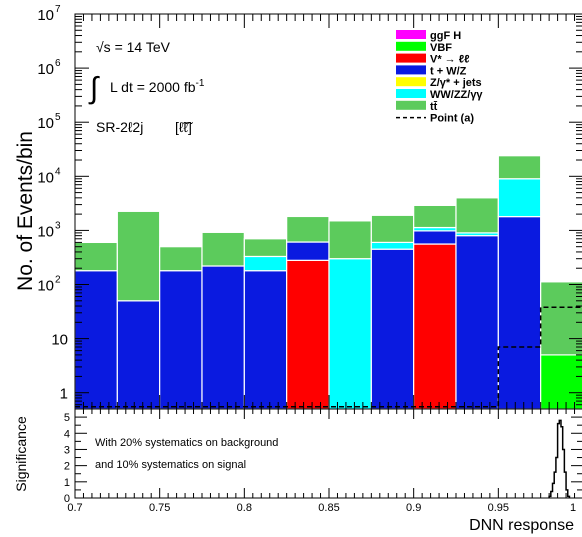  What do you see at coordinates (94, 88) in the screenshot?
I see `lumi-integral-symbol: ∫` at bounding box center [94, 88].